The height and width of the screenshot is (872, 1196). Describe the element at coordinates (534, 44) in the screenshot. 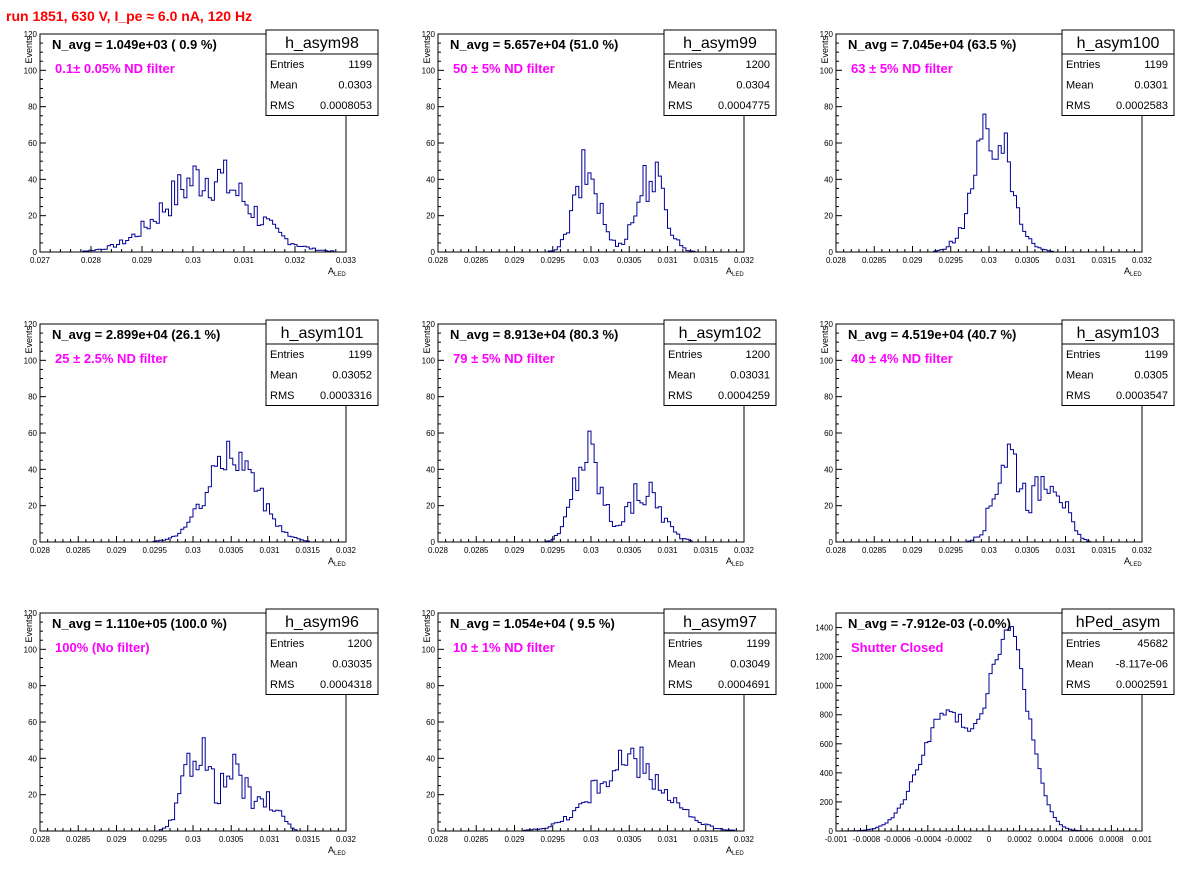

I see `navg-label: N_avg = 5.657e+04 (51.0 %)` at that location.